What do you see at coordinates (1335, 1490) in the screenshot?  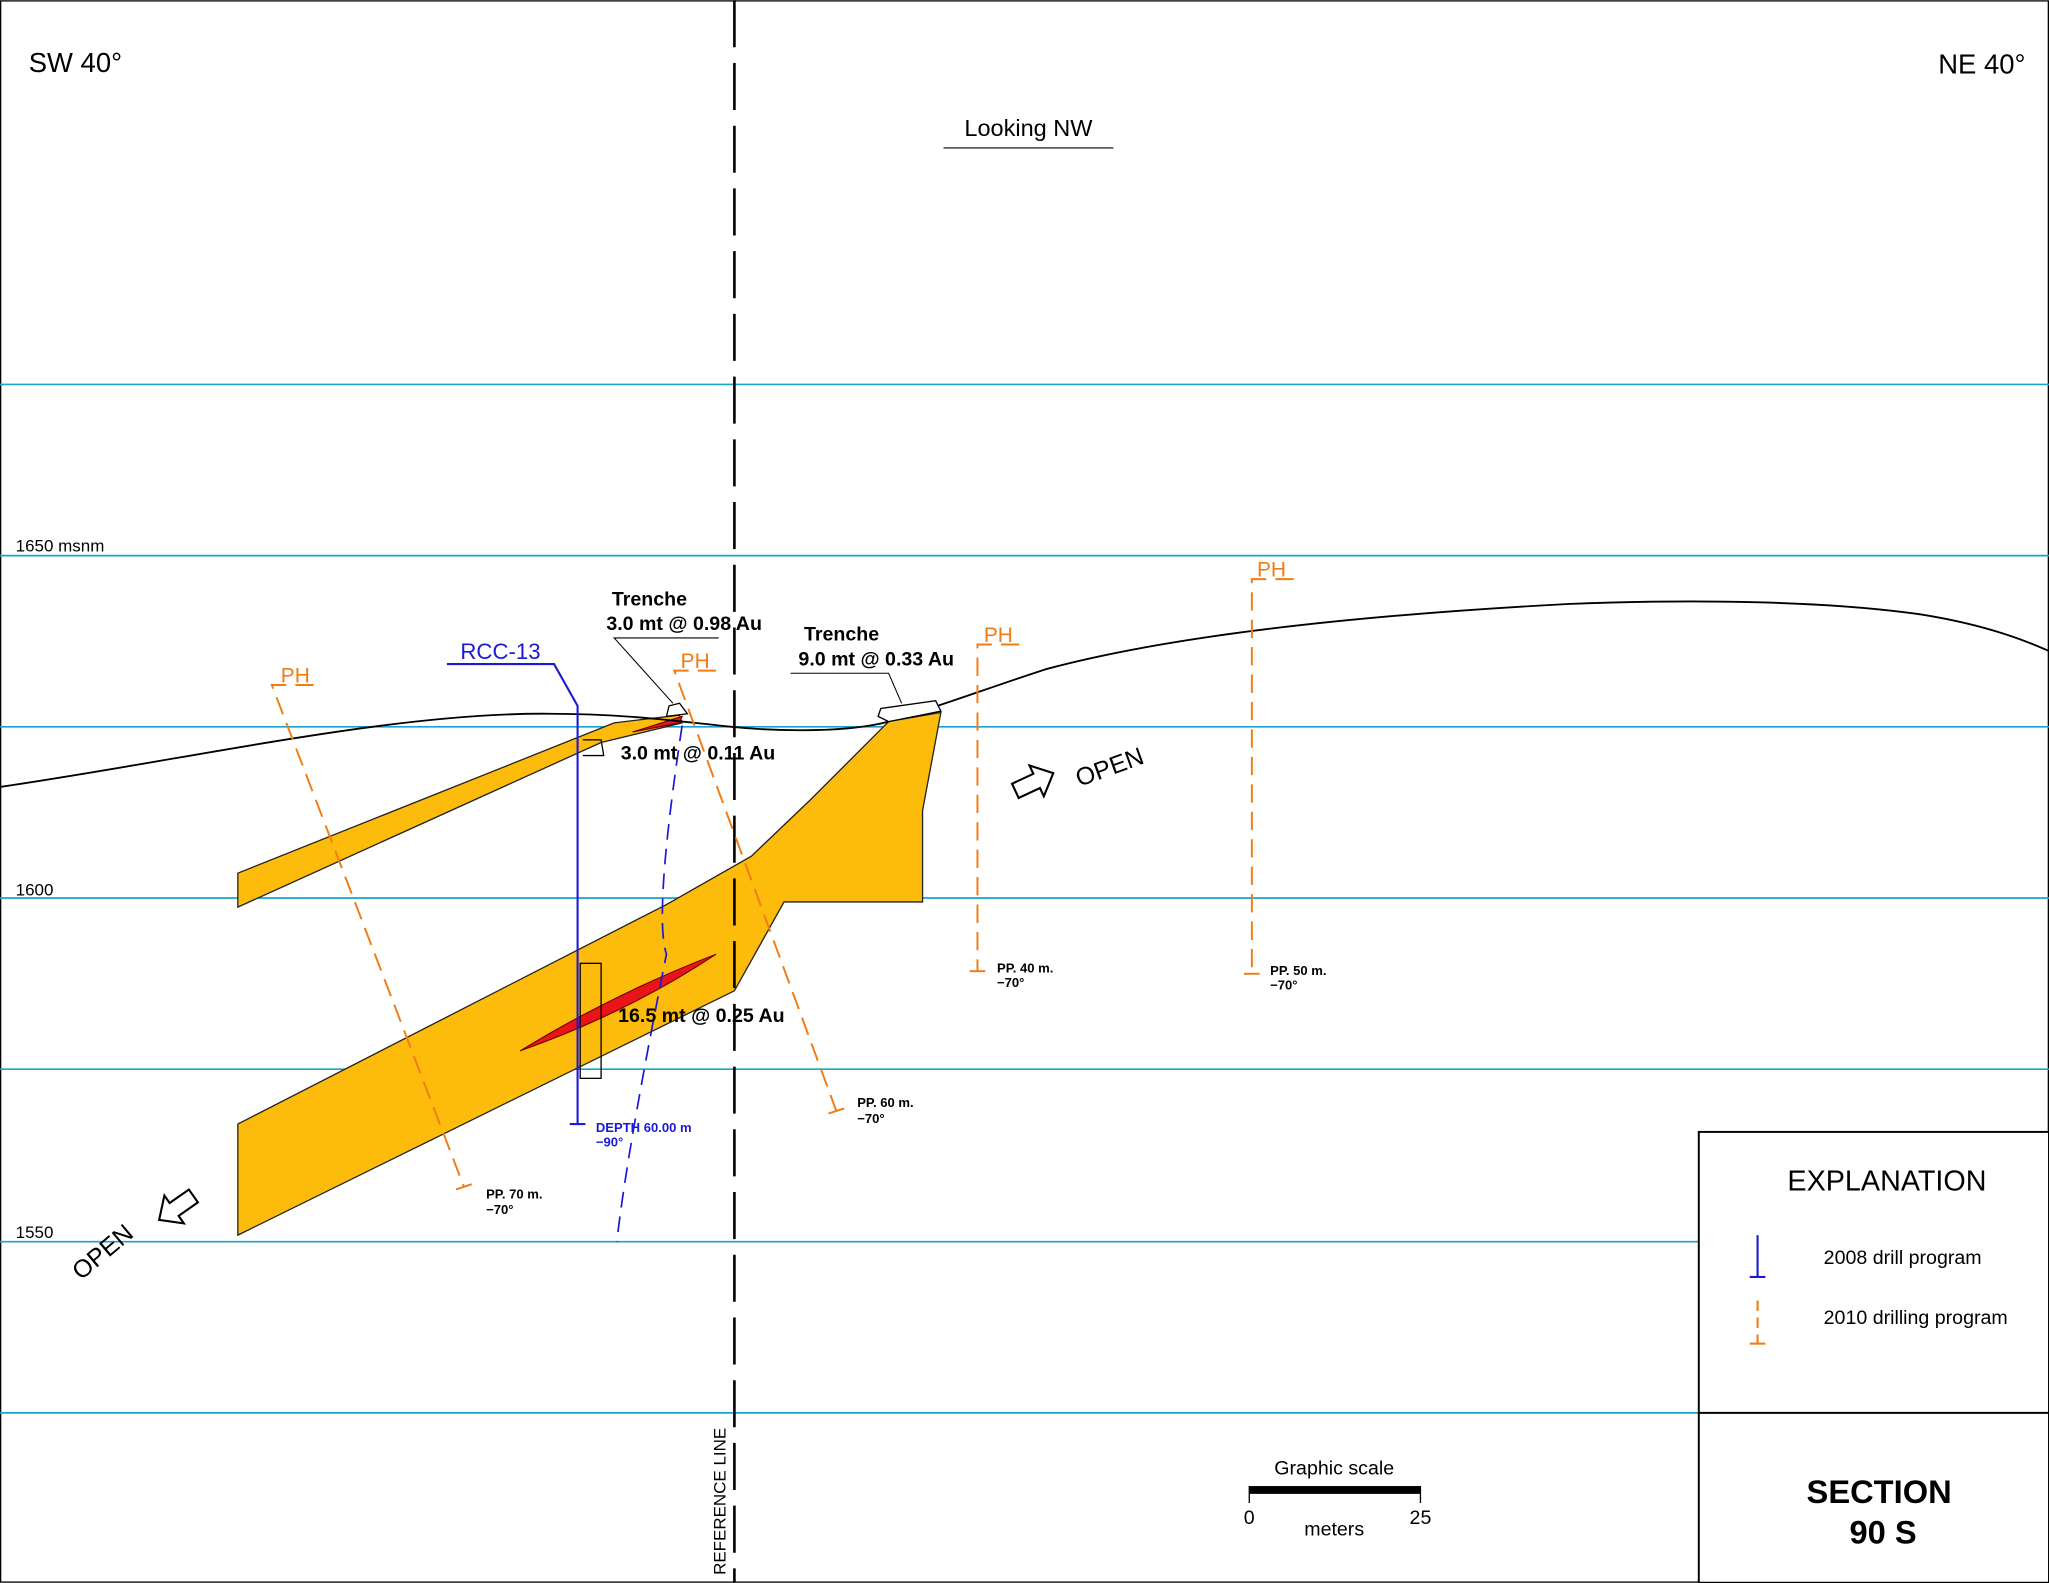 I see `scale-bar` at bounding box center [1335, 1490].